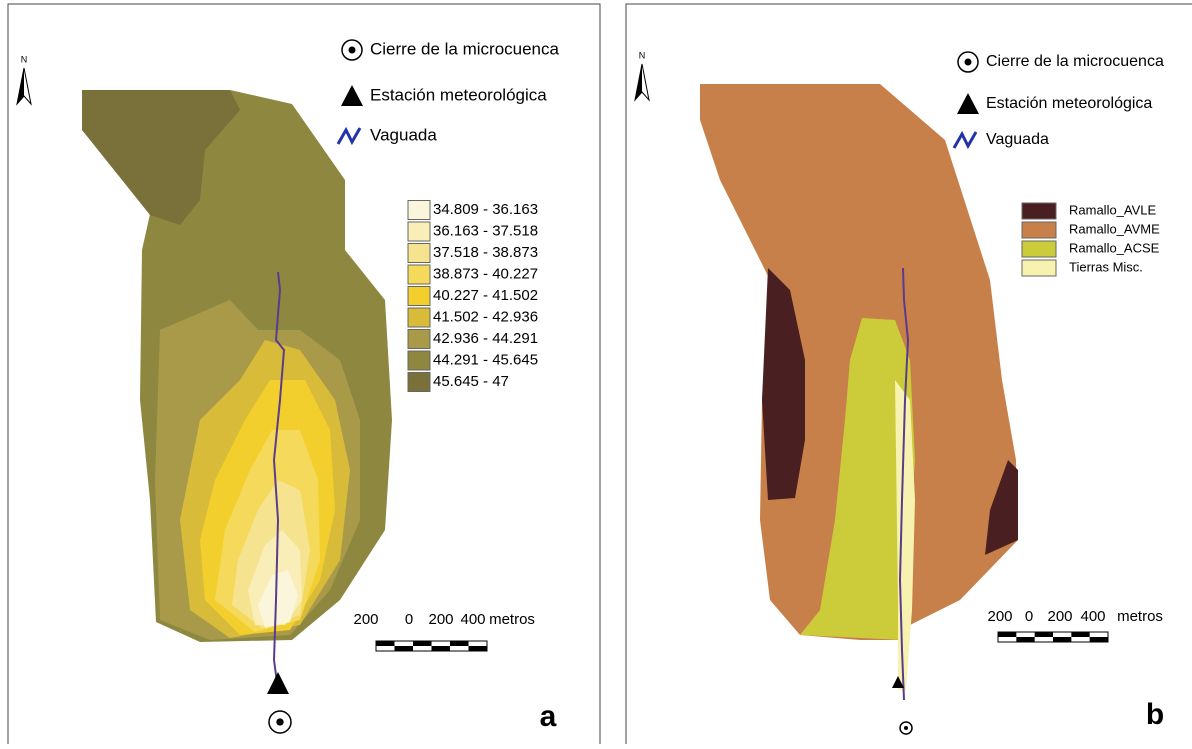 This screenshot has height=749, width=1192. What do you see at coordinates (1106, 266) in the screenshot?
I see `legend-label: Tierras Misc.` at bounding box center [1106, 266].